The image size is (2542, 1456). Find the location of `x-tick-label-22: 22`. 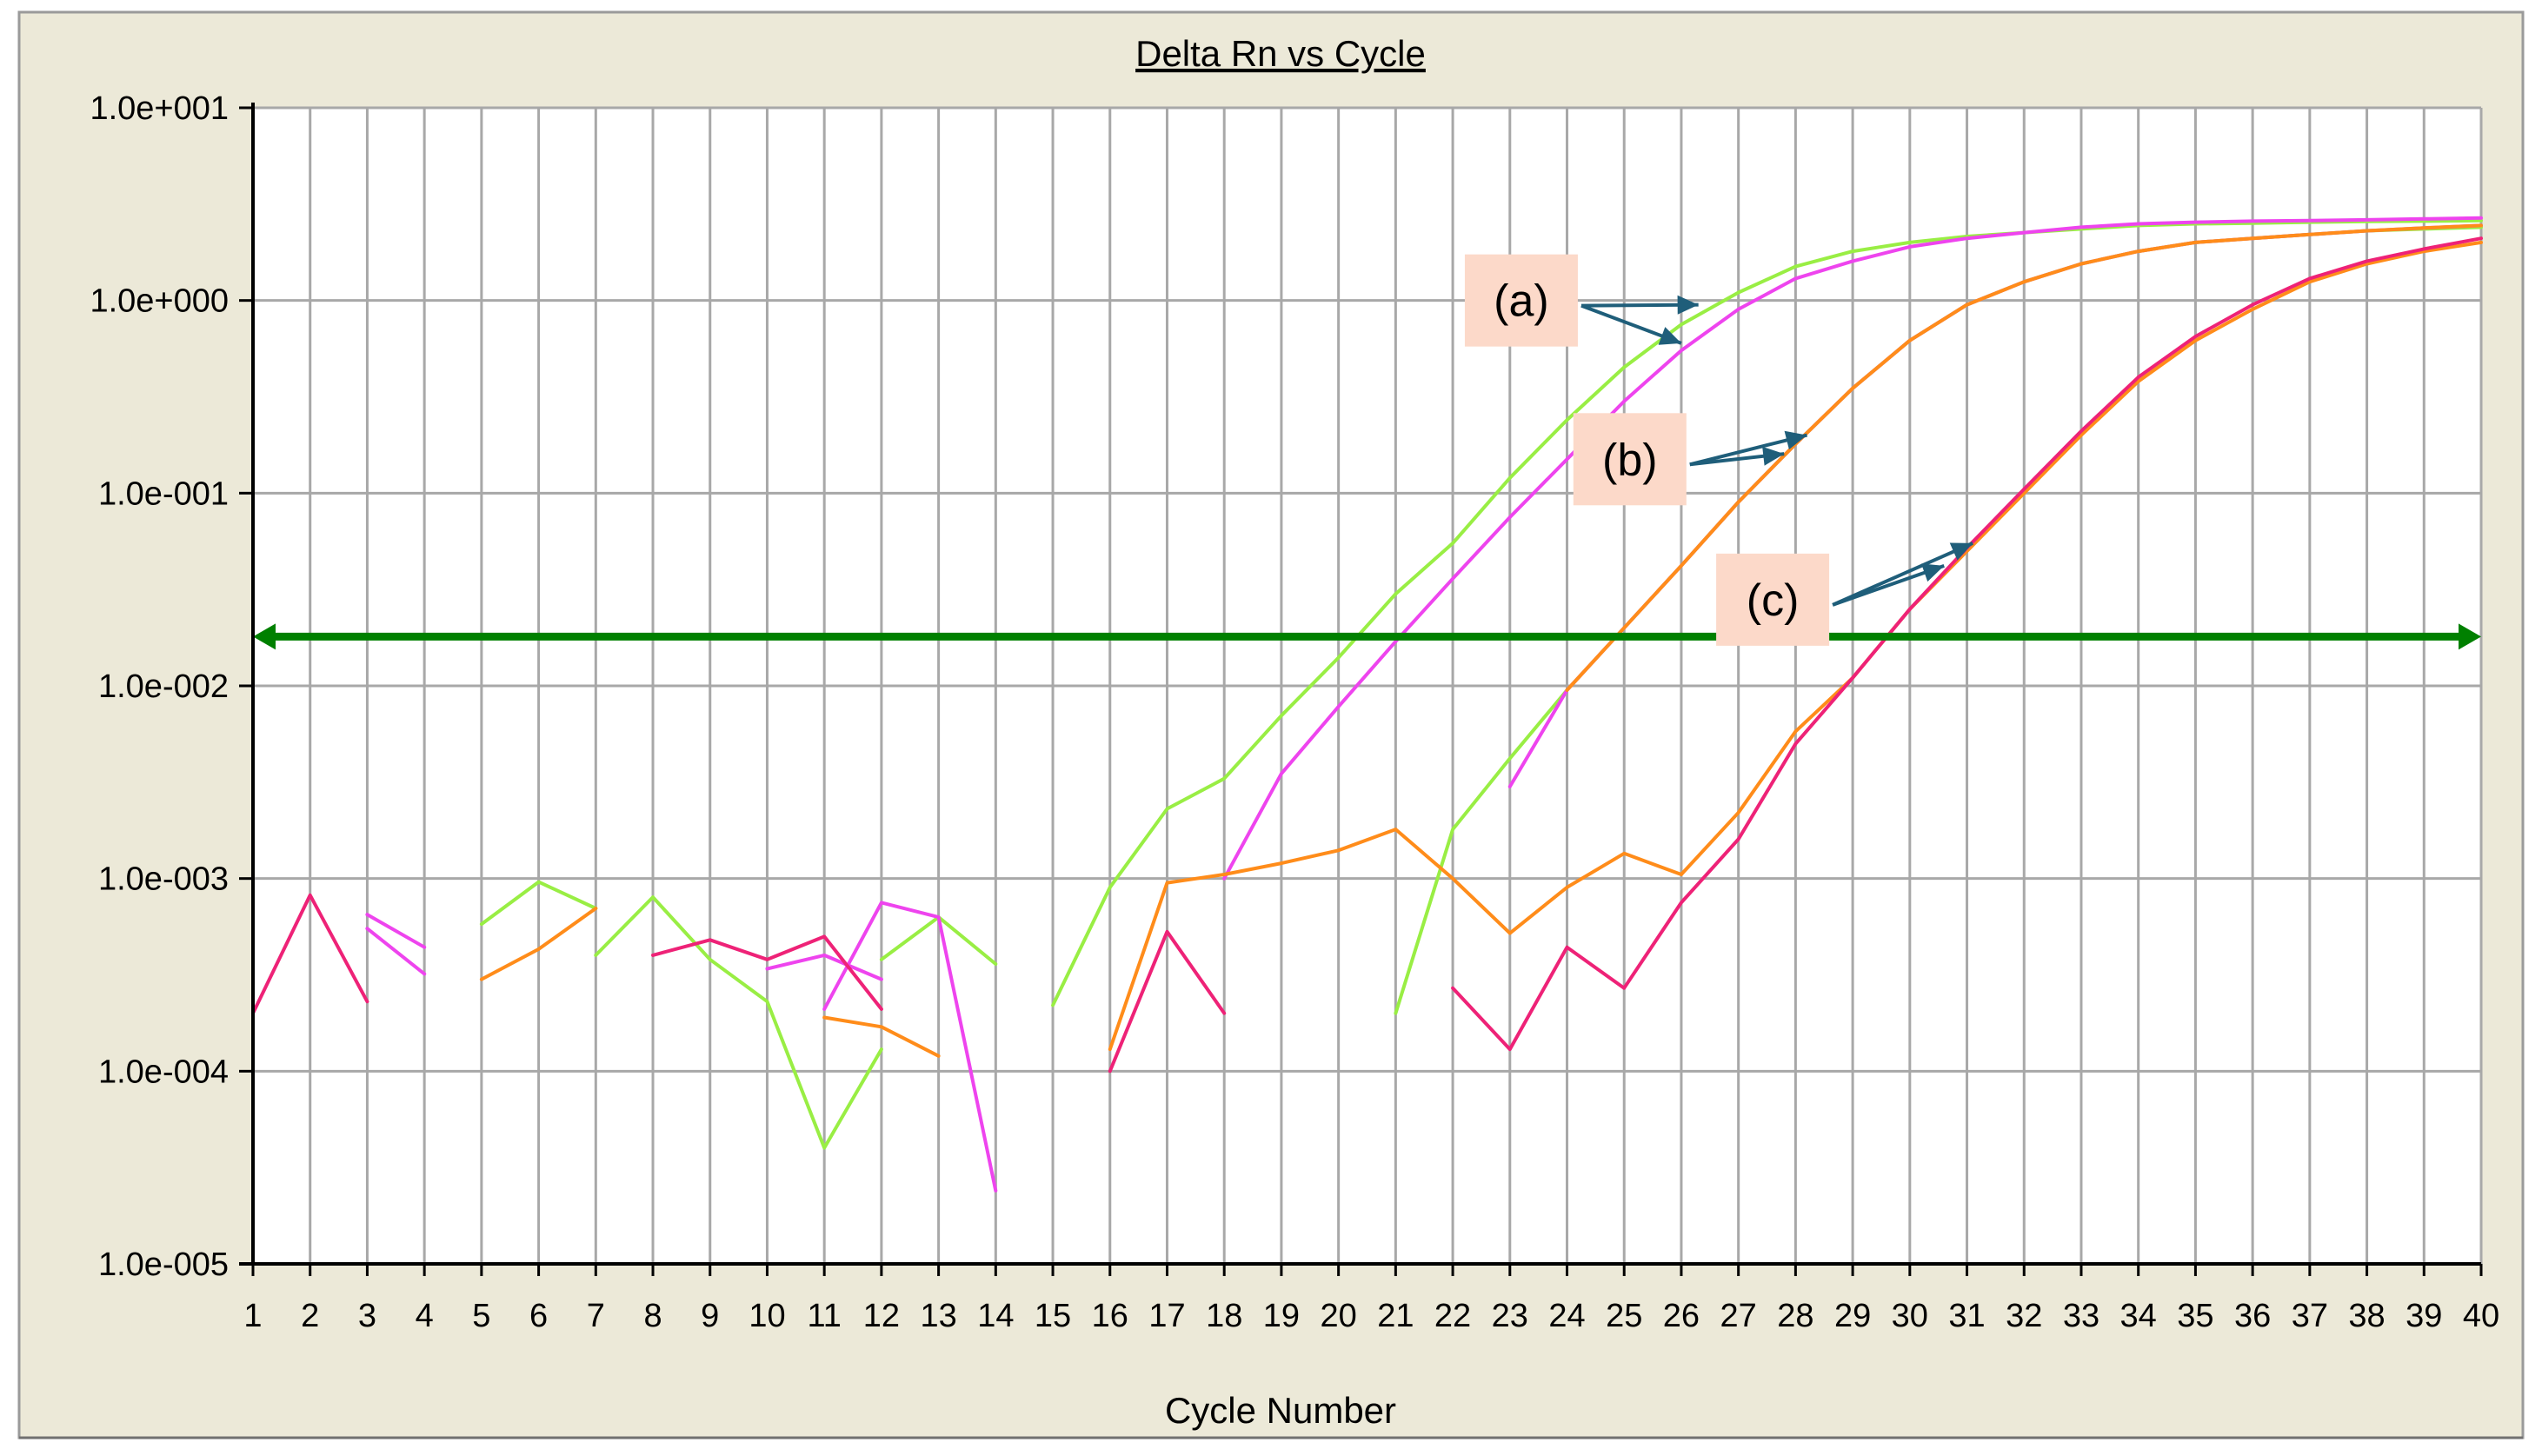

x-tick-label-22: 22 is located at coordinates (1453, 1316).